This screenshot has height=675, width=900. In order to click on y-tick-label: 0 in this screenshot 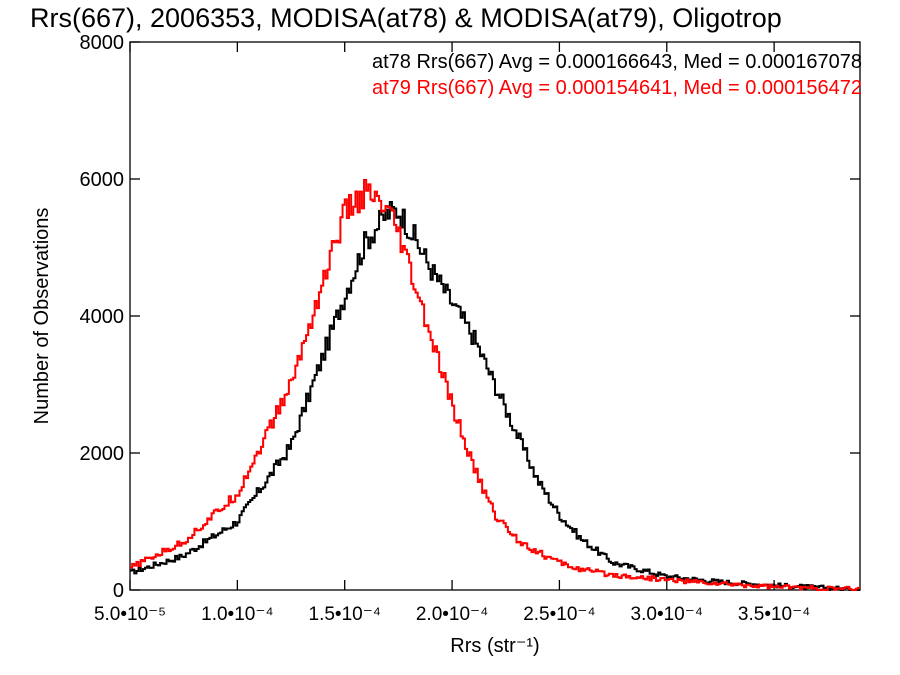, I will do `click(118, 591)`.